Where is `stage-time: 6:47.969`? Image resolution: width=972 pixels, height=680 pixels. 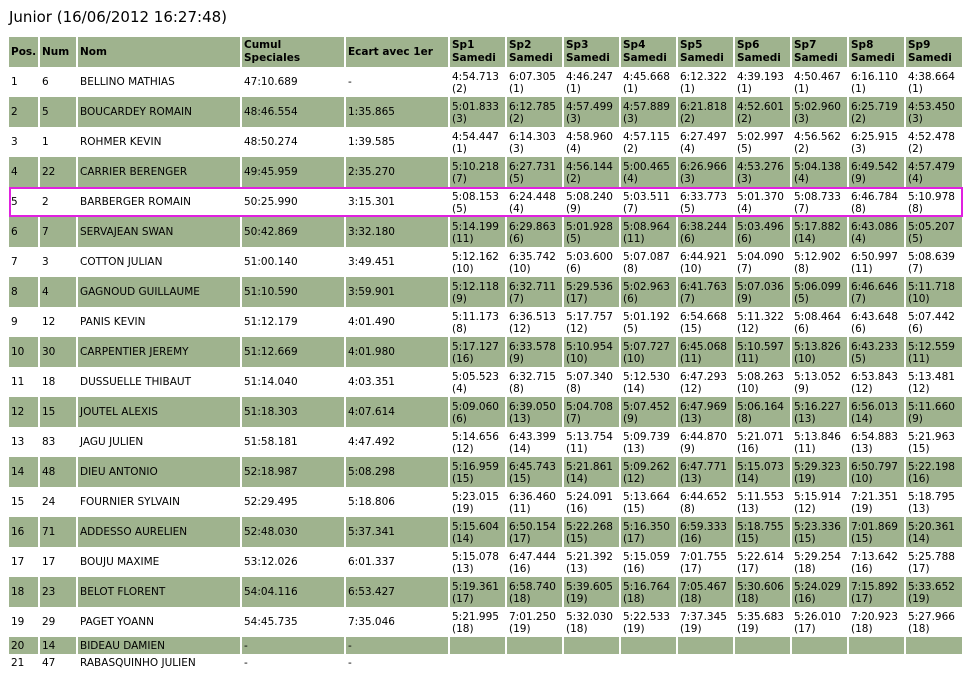
stage-time: 6:47.969 is located at coordinates (703, 406).